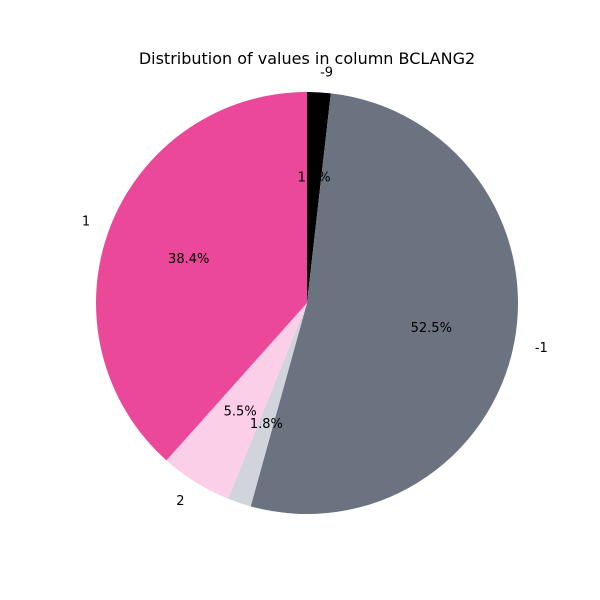 This screenshot has width=600, height=600. Describe the element at coordinates (307, 58) in the screenshot. I see `chart-title: Distribution of values in column BCLANG2` at that location.